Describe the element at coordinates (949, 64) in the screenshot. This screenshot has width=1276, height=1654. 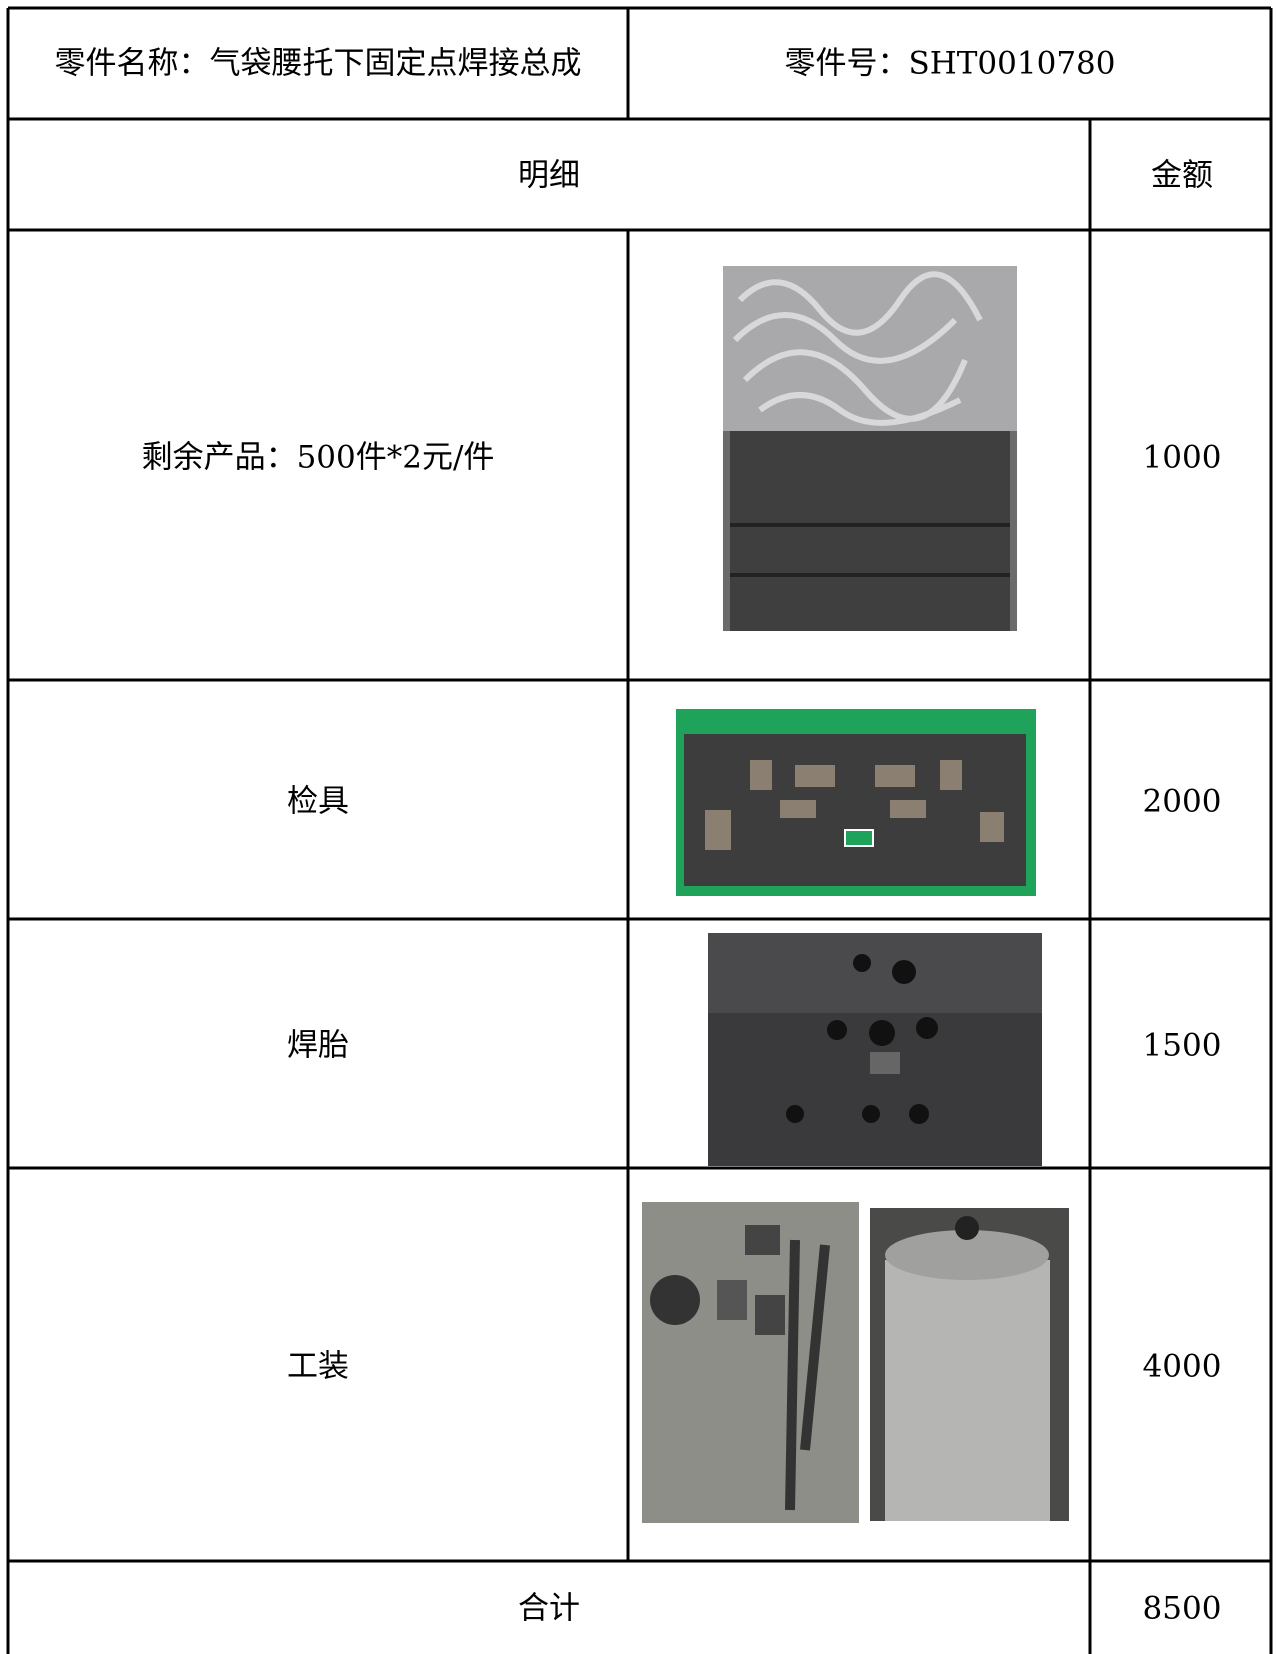
I see `part-number: 零件号：SHT0010780` at that location.